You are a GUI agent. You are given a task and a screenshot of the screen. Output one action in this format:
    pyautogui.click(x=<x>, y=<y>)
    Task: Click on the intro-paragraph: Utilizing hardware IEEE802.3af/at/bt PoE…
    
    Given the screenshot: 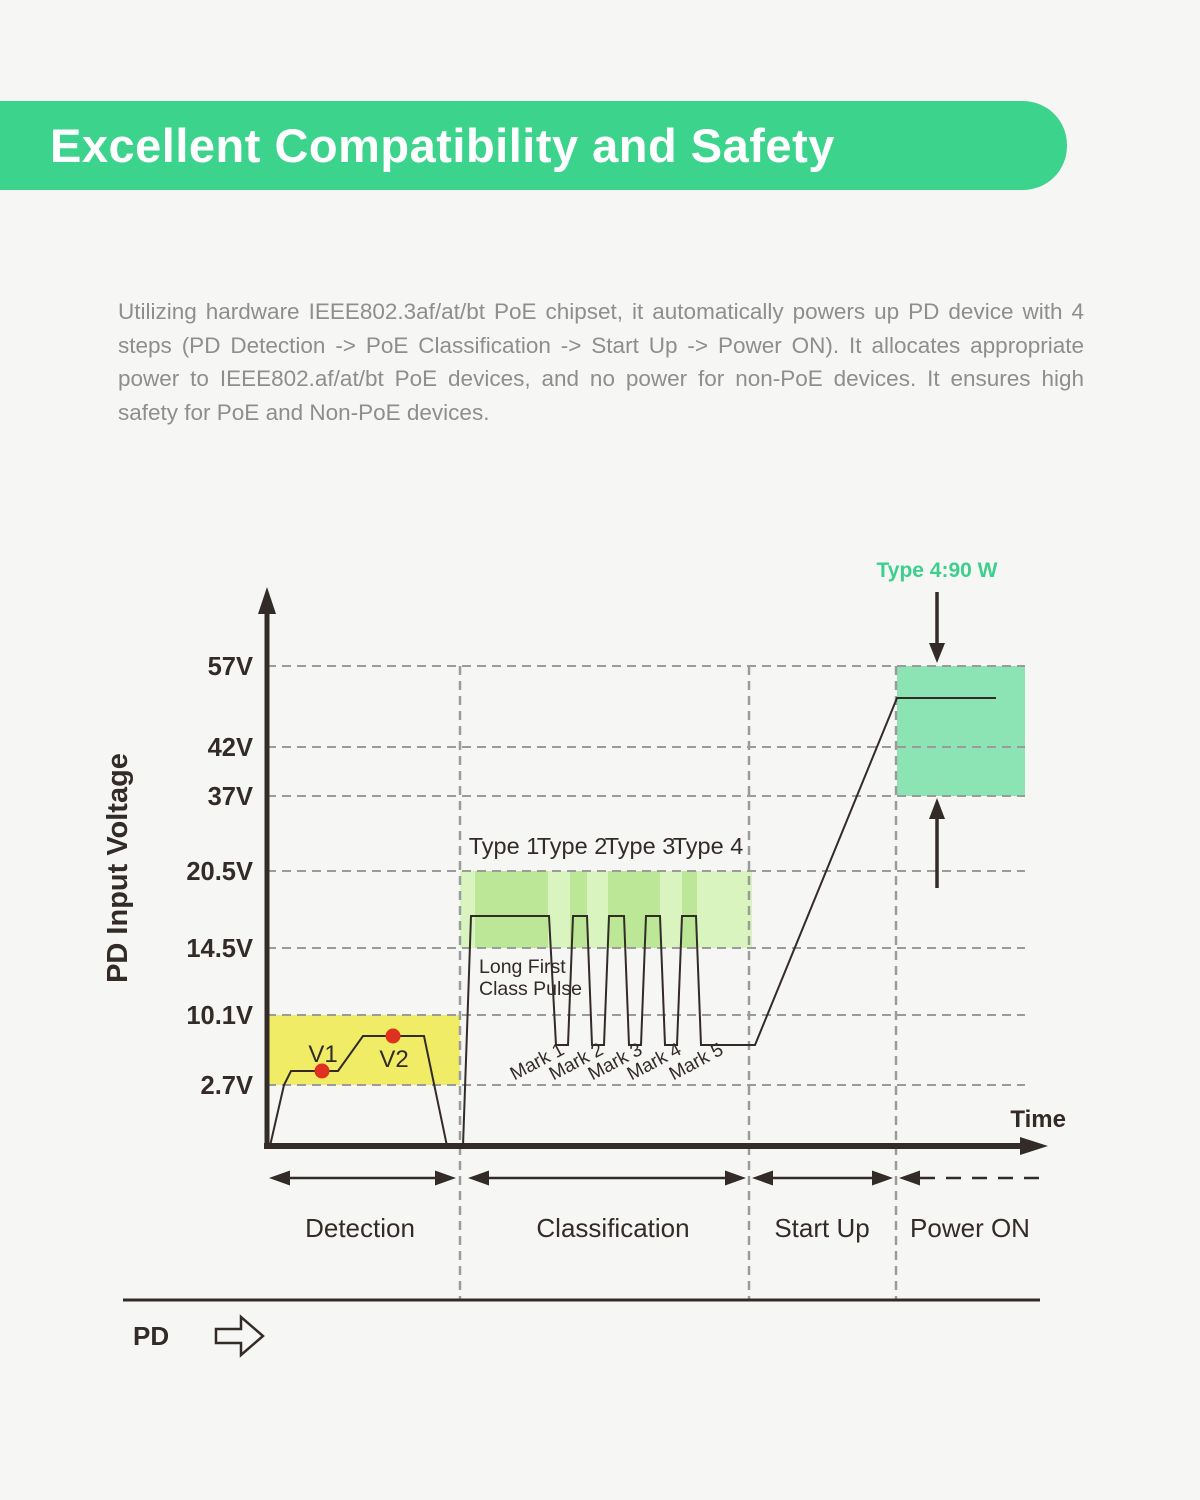 What is the action you would take?
    pyautogui.click(x=601, y=362)
    